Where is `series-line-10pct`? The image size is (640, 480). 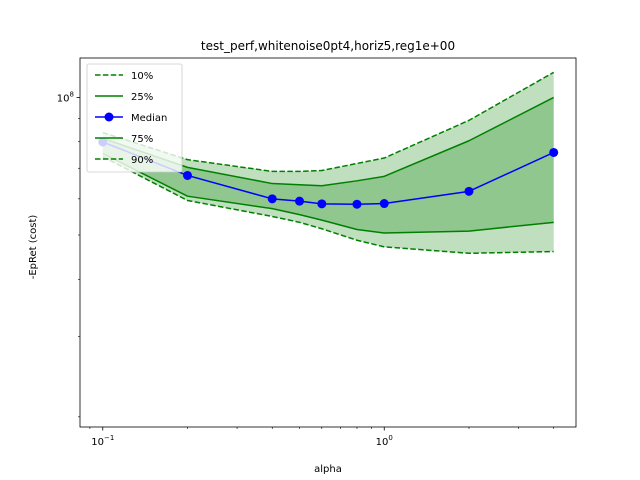
series-line-10pct is located at coordinates (328, 205).